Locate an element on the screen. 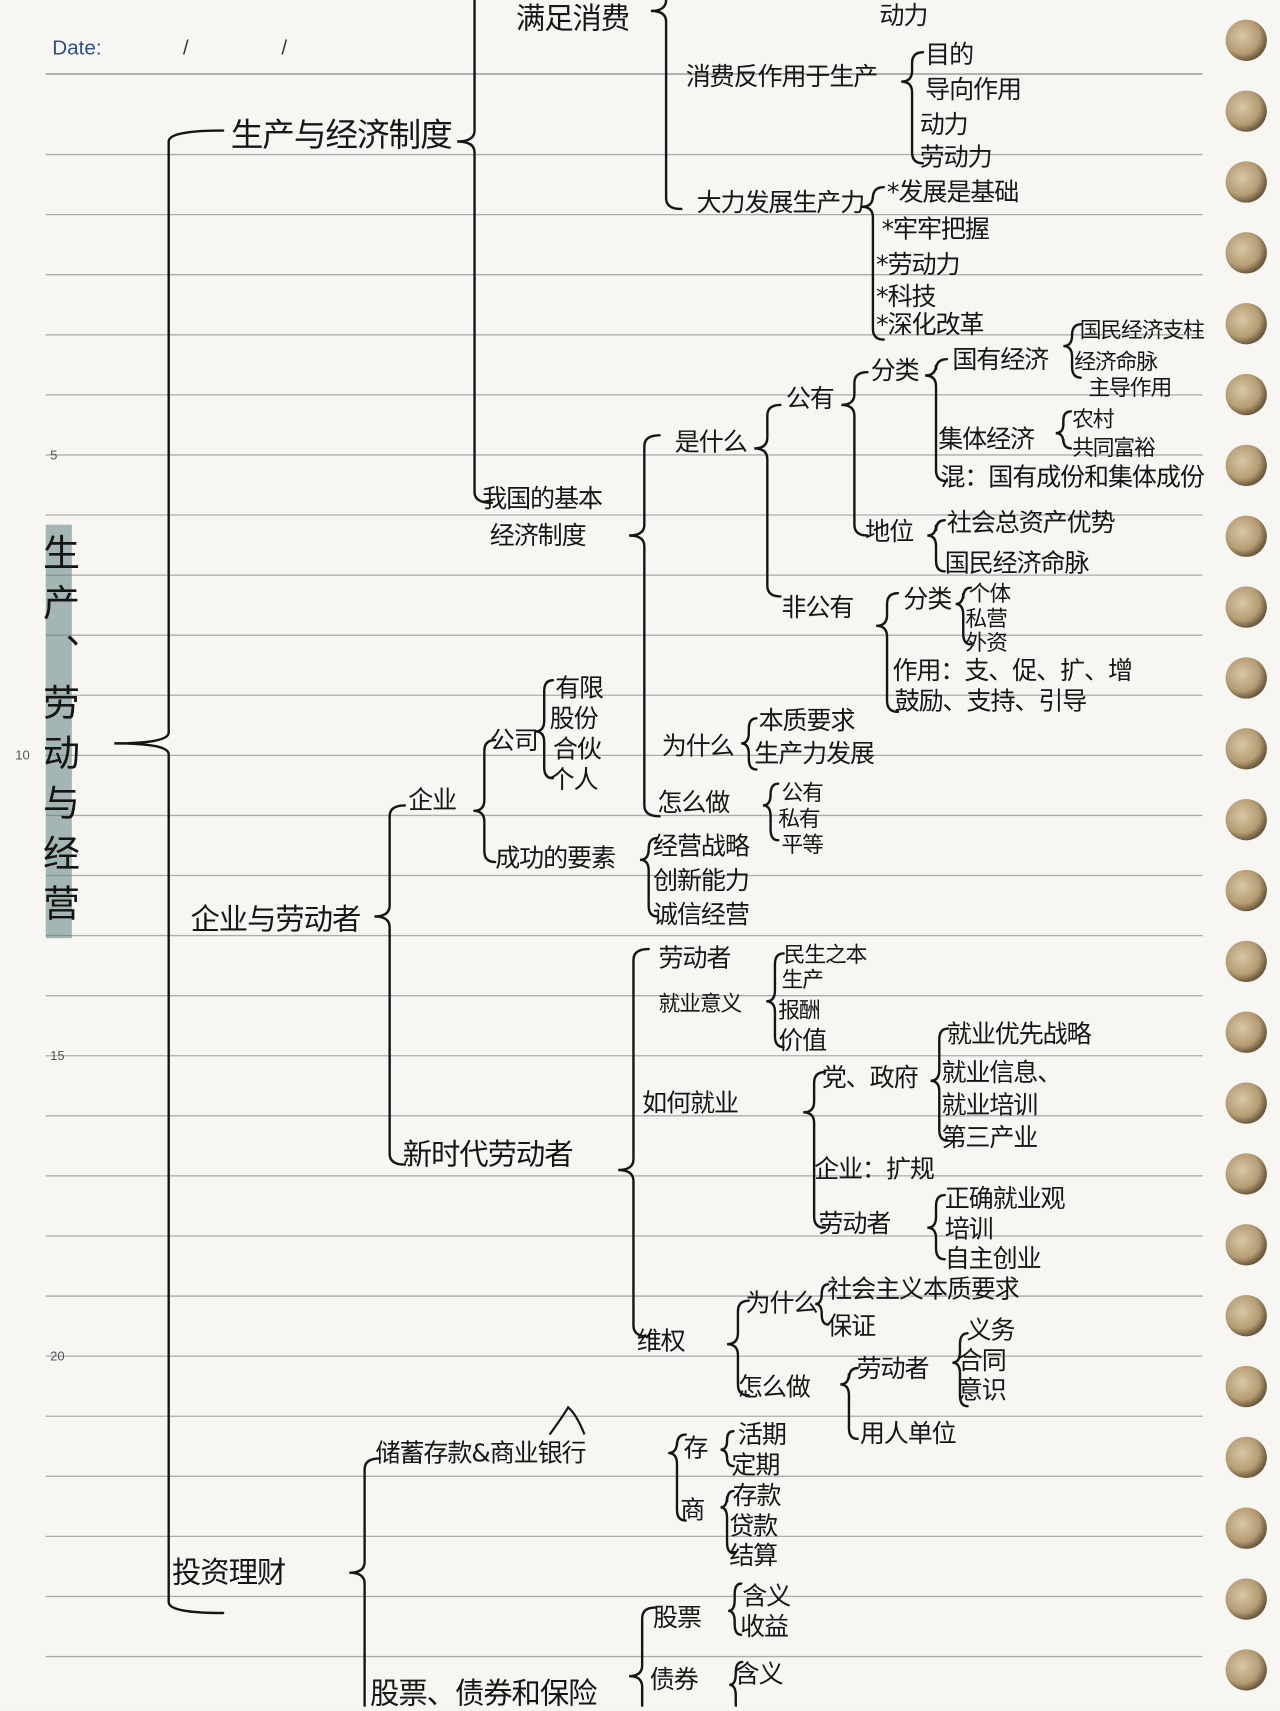 The height and width of the screenshot is (1711, 1280). date-label: Date: is located at coordinates (77, 48).